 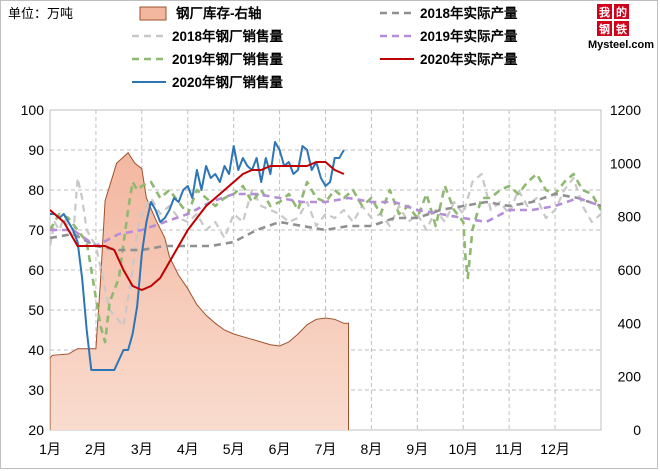 I want to click on logo-char-4: 铁, so click(x=621, y=29).